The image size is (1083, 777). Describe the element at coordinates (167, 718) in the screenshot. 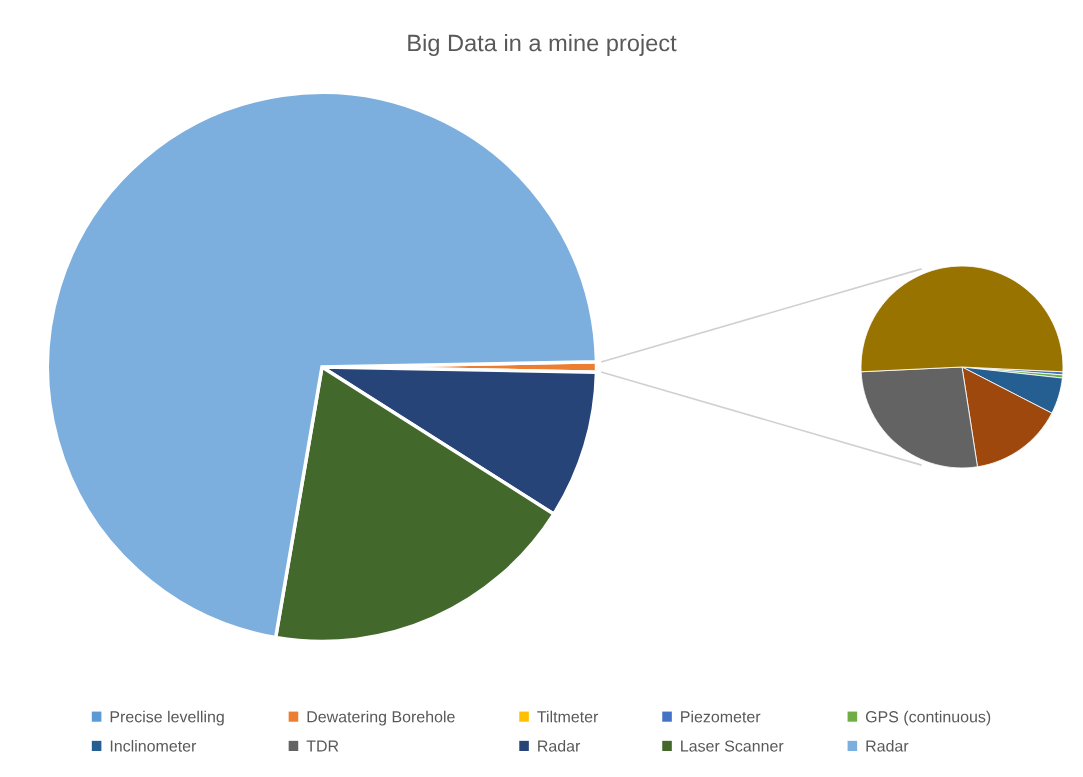

I see `legend-label: Precise levelling` at that location.